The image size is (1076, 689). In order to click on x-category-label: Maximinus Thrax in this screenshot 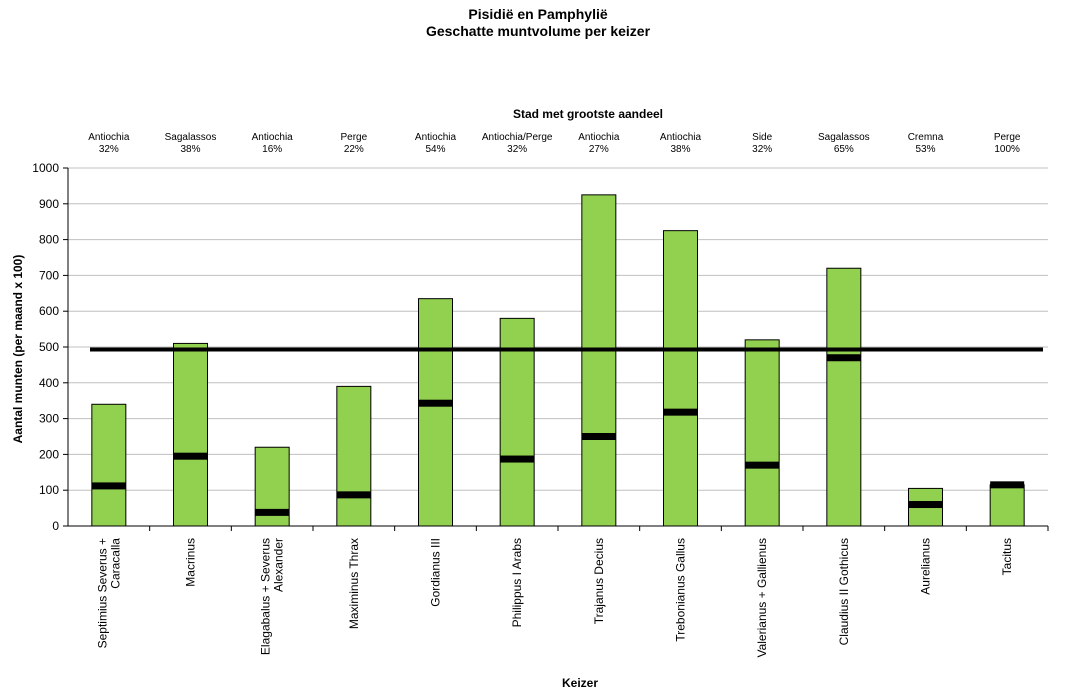, I will do `click(354, 583)`.